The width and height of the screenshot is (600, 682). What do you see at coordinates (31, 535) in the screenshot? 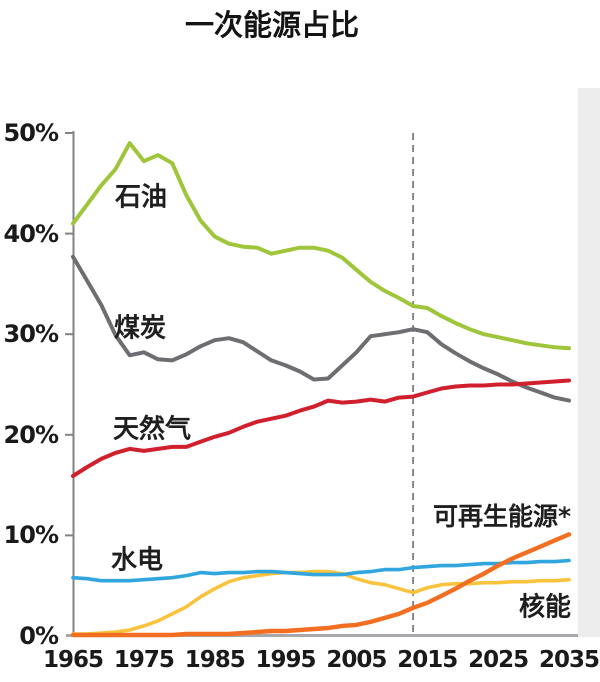
I see `y-axis-tick-label: 10%` at bounding box center [31, 535].